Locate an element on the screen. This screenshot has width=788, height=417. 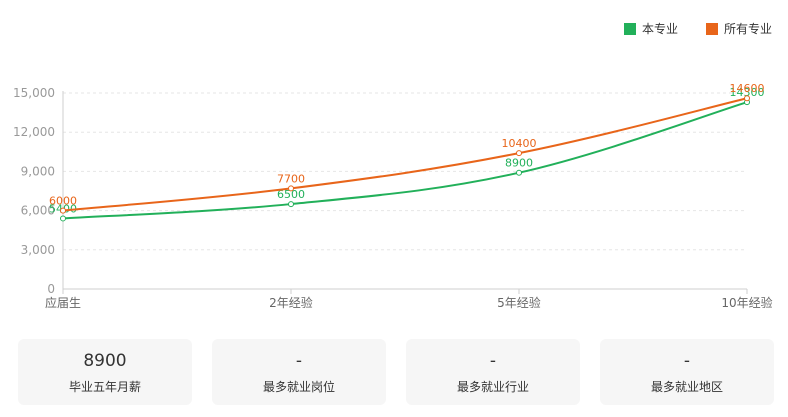
stat-card-region: - 最多就业地区 is located at coordinates (687, 372).